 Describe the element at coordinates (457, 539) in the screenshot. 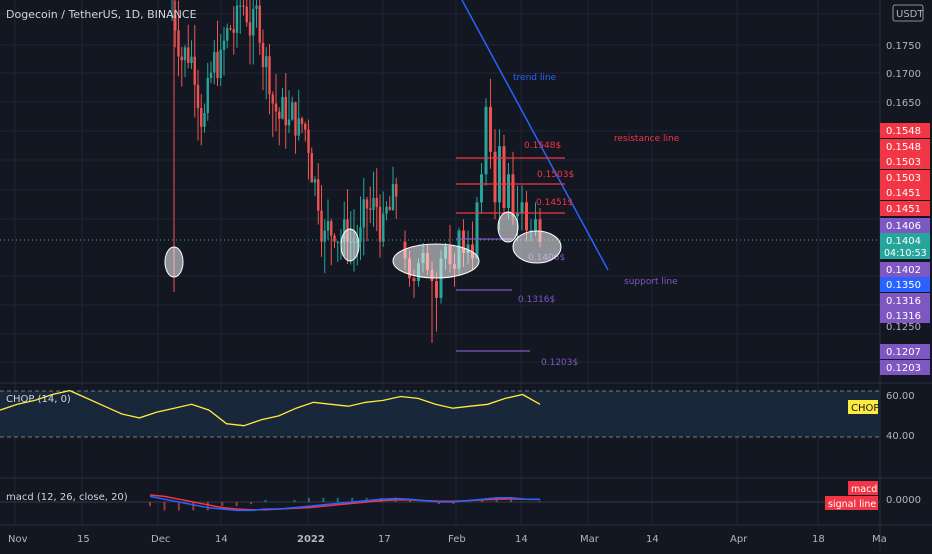

I see `time-label: Feb` at that location.